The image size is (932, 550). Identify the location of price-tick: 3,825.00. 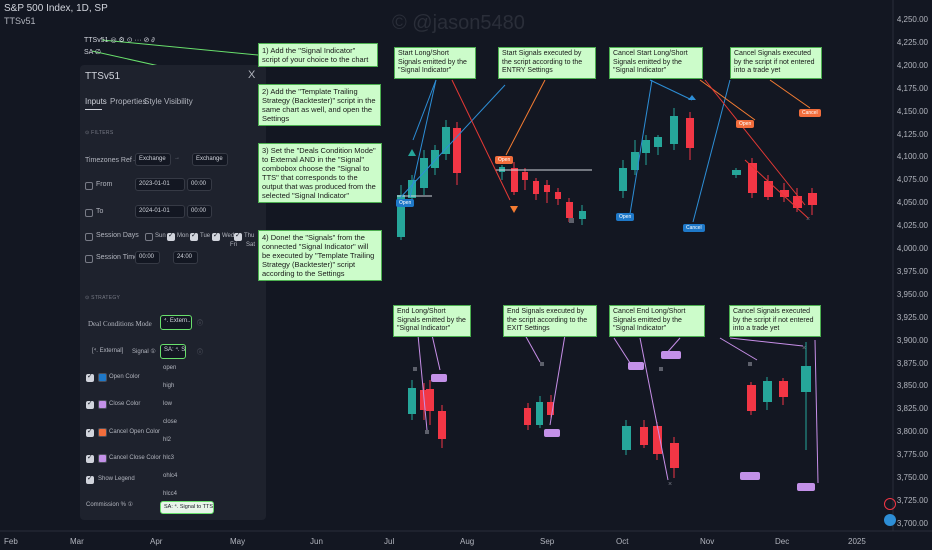
(912, 409).